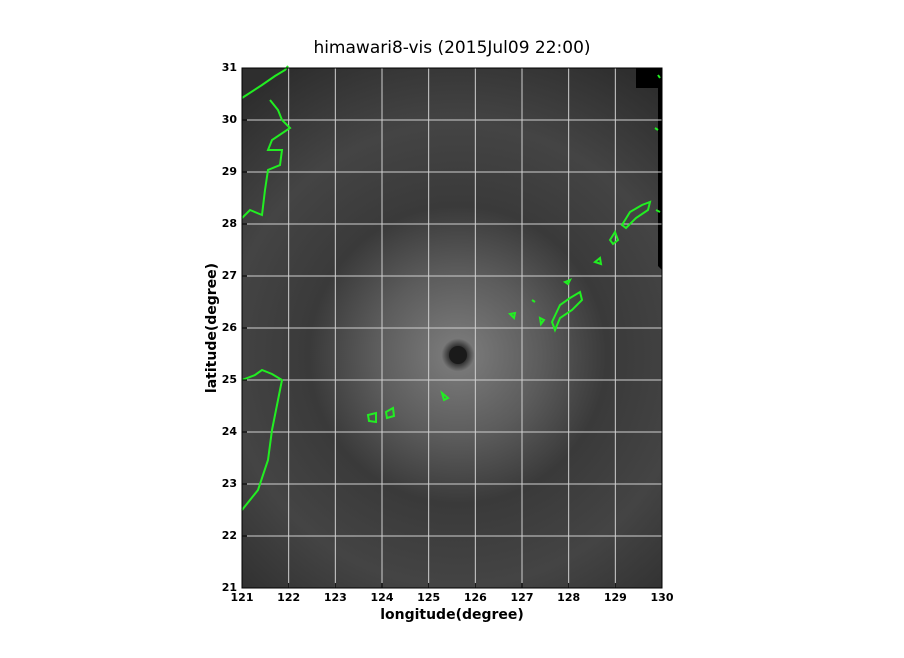 The height and width of the screenshot is (658, 904). Describe the element at coordinates (229, 223) in the screenshot. I see `y-tick-label: 28` at that location.